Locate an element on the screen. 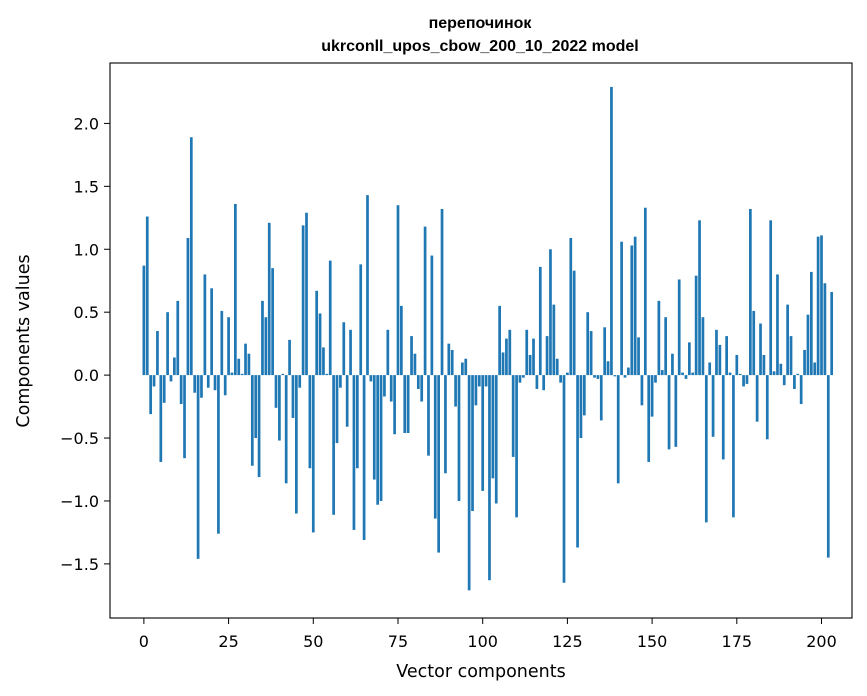 The height and width of the screenshot is (696, 867). x-tick-label: 50 is located at coordinates (313, 641).